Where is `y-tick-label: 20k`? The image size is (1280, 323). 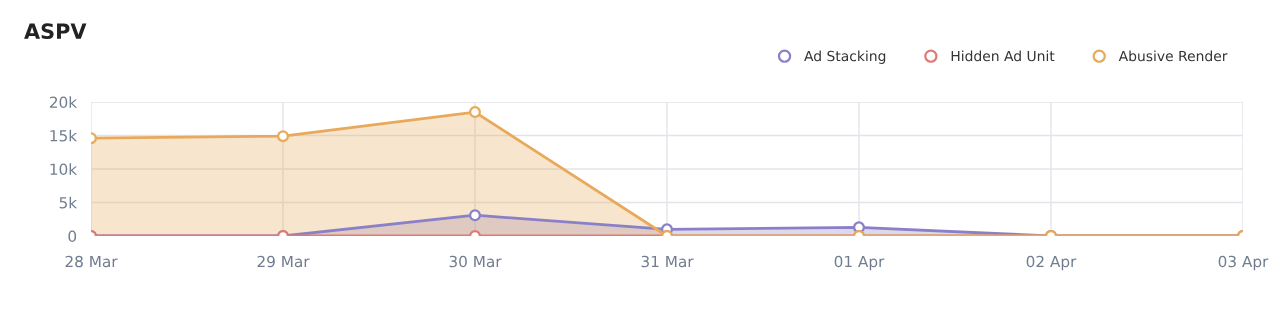 y-tick-label: 20k is located at coordinates (63, 102).